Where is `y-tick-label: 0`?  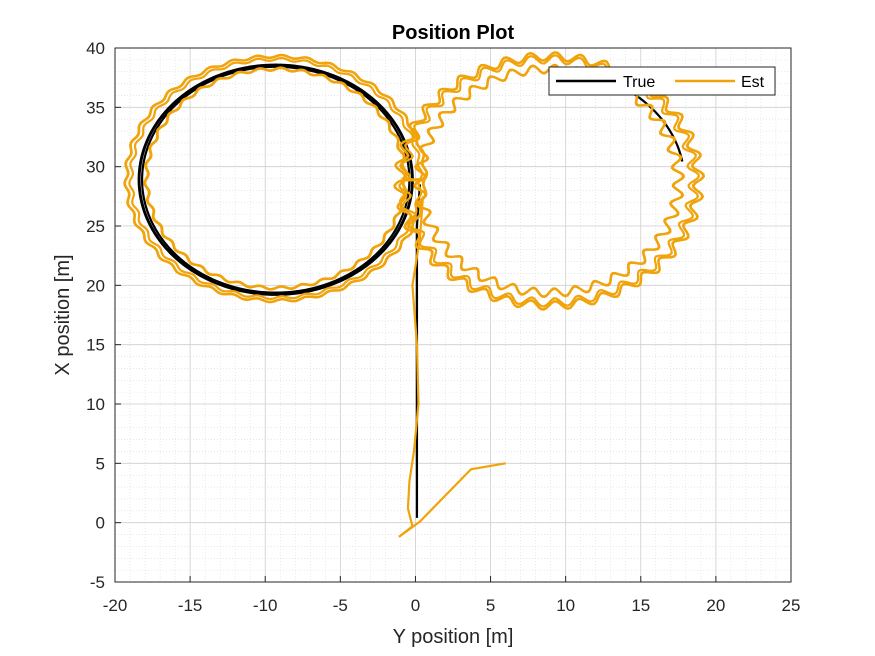
y-tick-label: 0 is located at coordinates (100, 523).